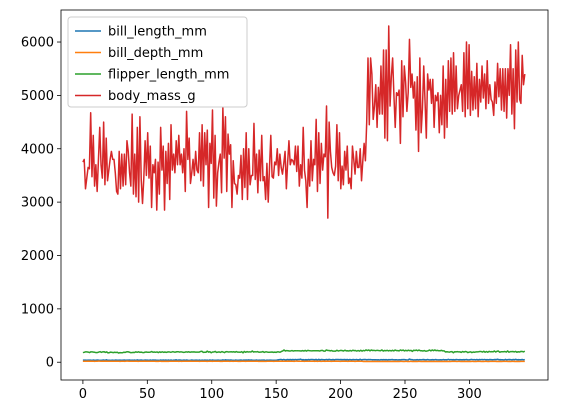 The image size is (561, 413). Describe the element at coordinates (405, 394) in the screenshot. I see `x-tick-label: 250` at that location.